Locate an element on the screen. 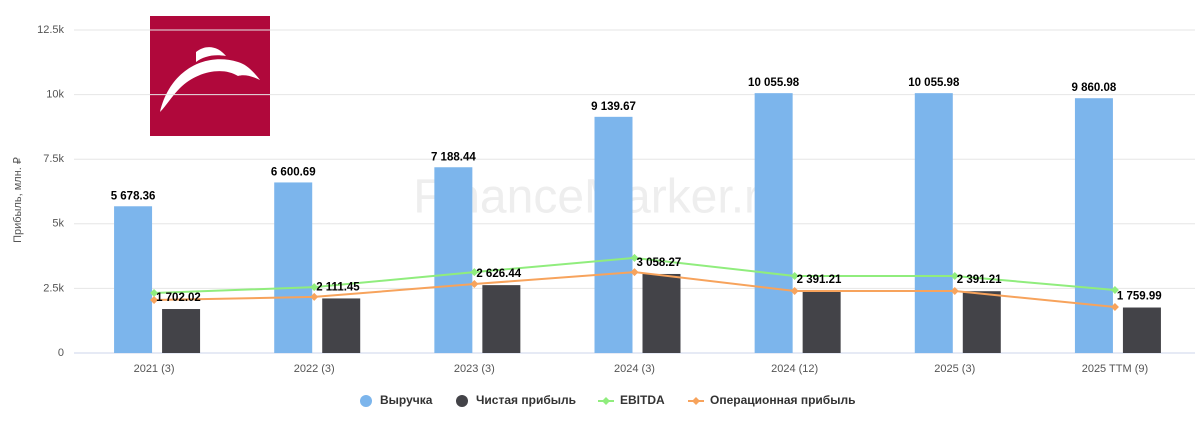 The height and width of the screenshot is (439, 1200). data-label: 1 702.02 is located at coordinates (178, 298).